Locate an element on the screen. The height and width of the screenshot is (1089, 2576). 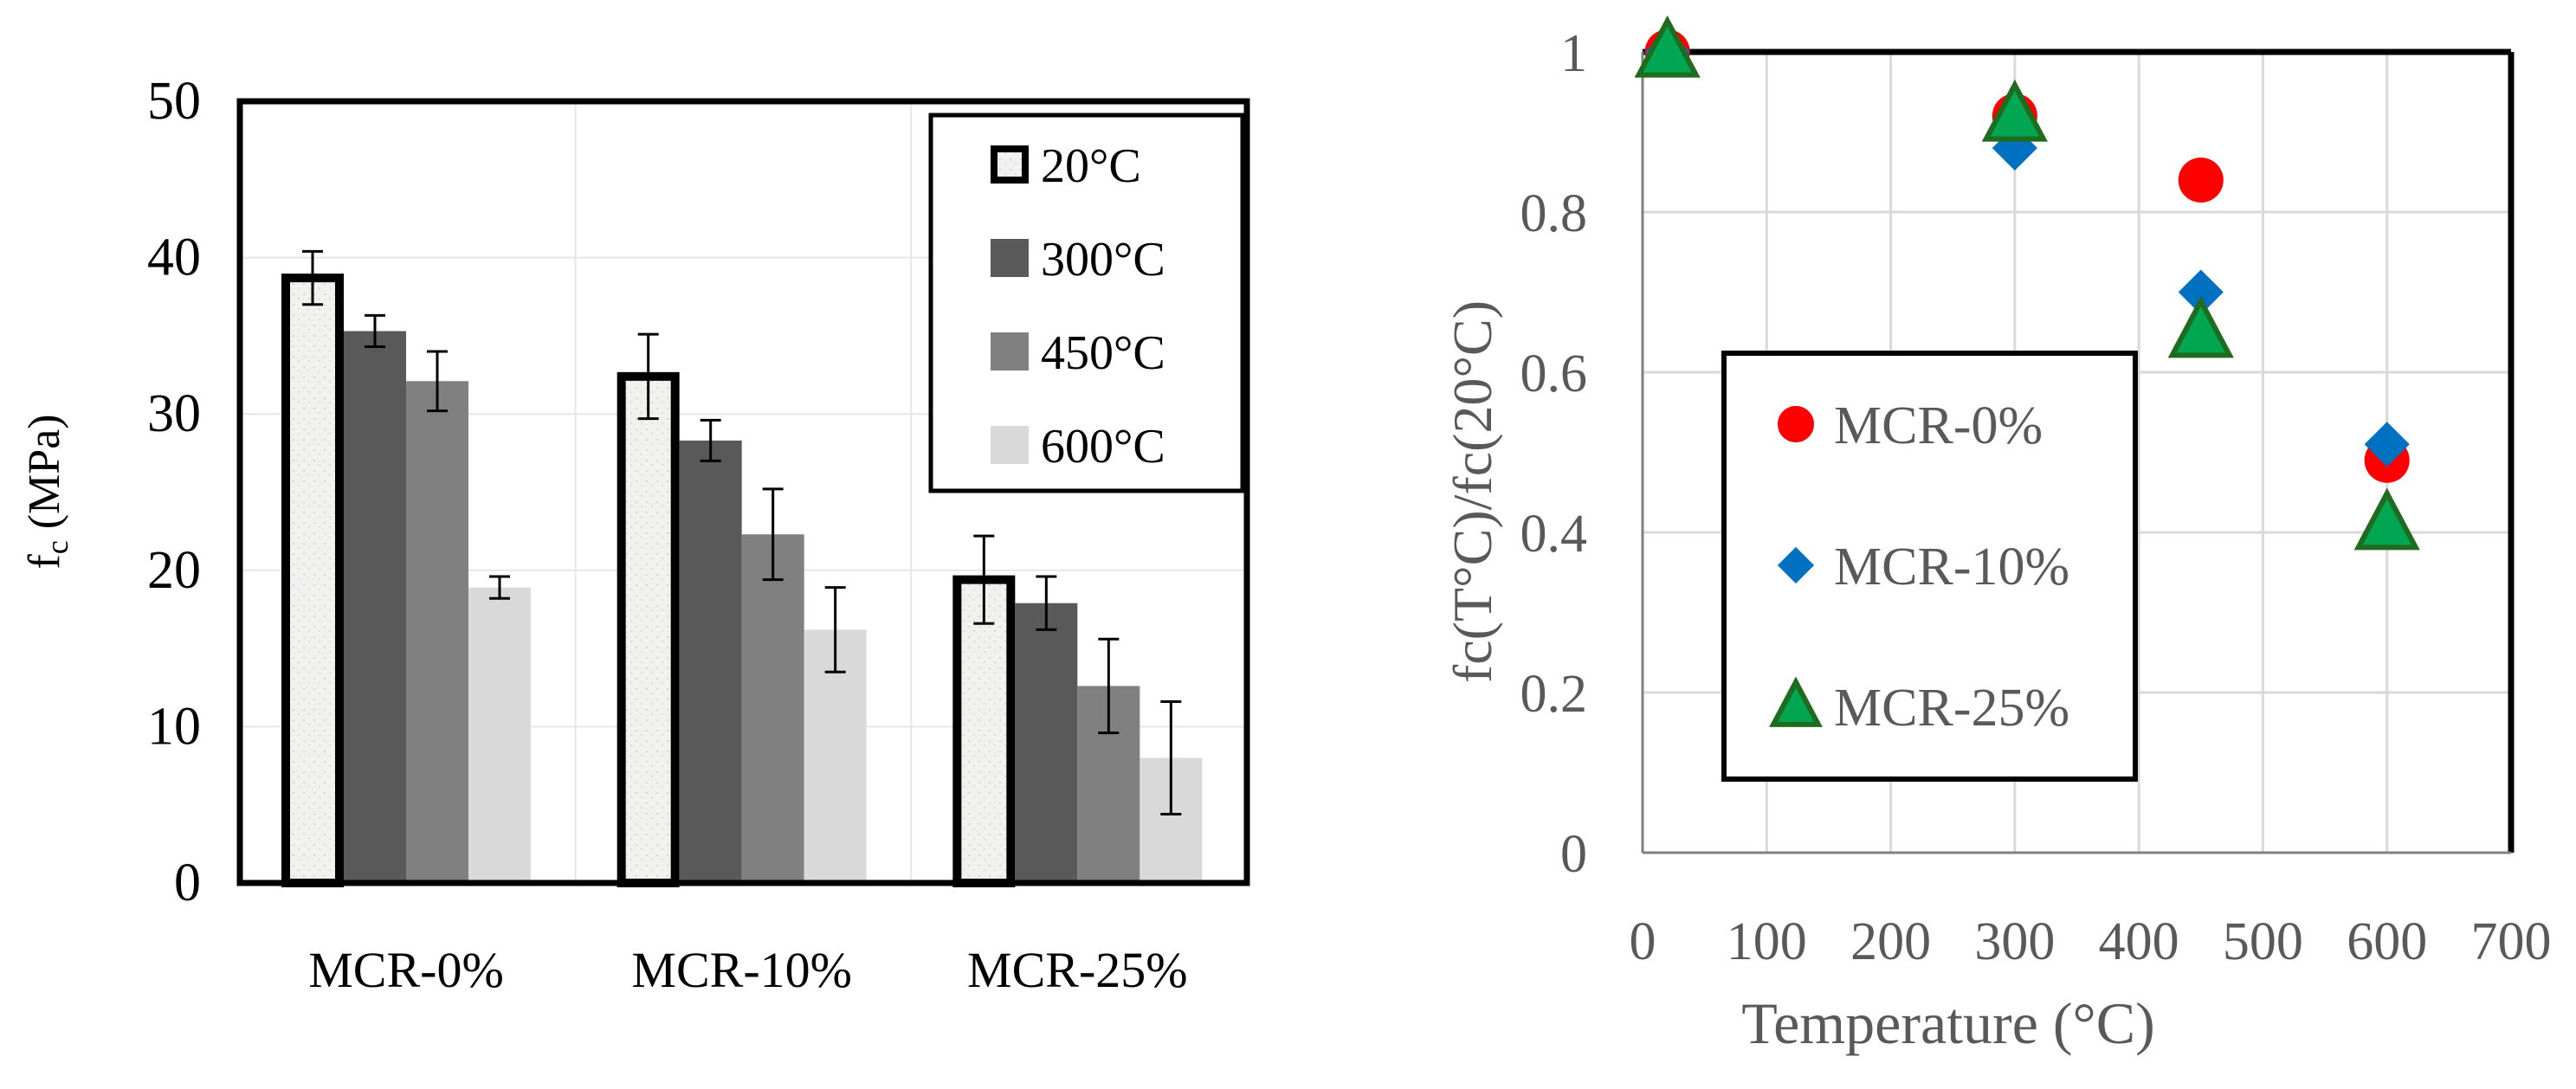
bar-legend-label: 450°C is located at coordinates (1103, 353).